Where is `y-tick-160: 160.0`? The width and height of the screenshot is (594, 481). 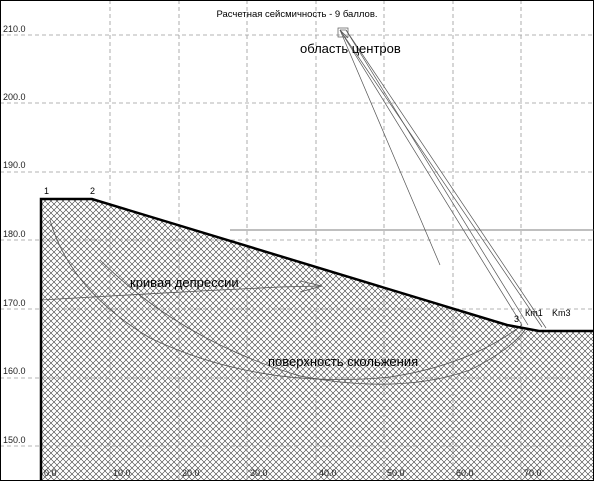 y-tick-160: 160.0 is located at coordinates (14, 371).